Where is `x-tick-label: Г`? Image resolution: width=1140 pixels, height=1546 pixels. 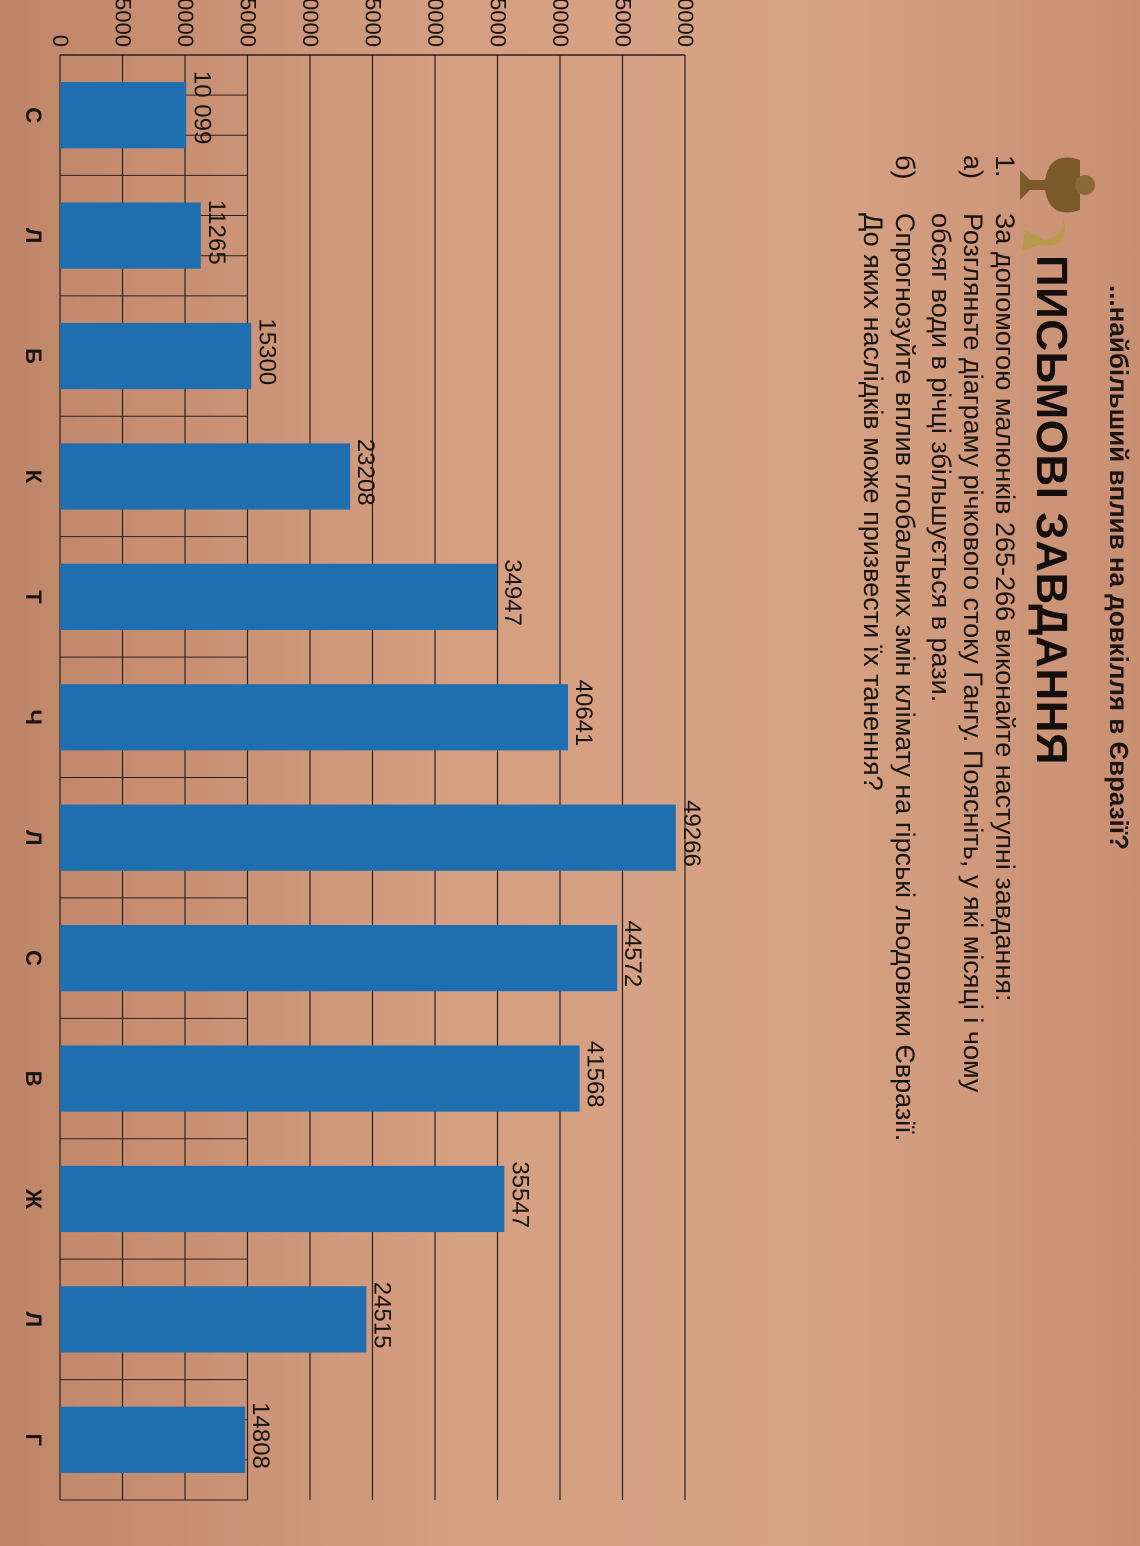 x-tick-label: Г is located at coordinates (33, 1440).